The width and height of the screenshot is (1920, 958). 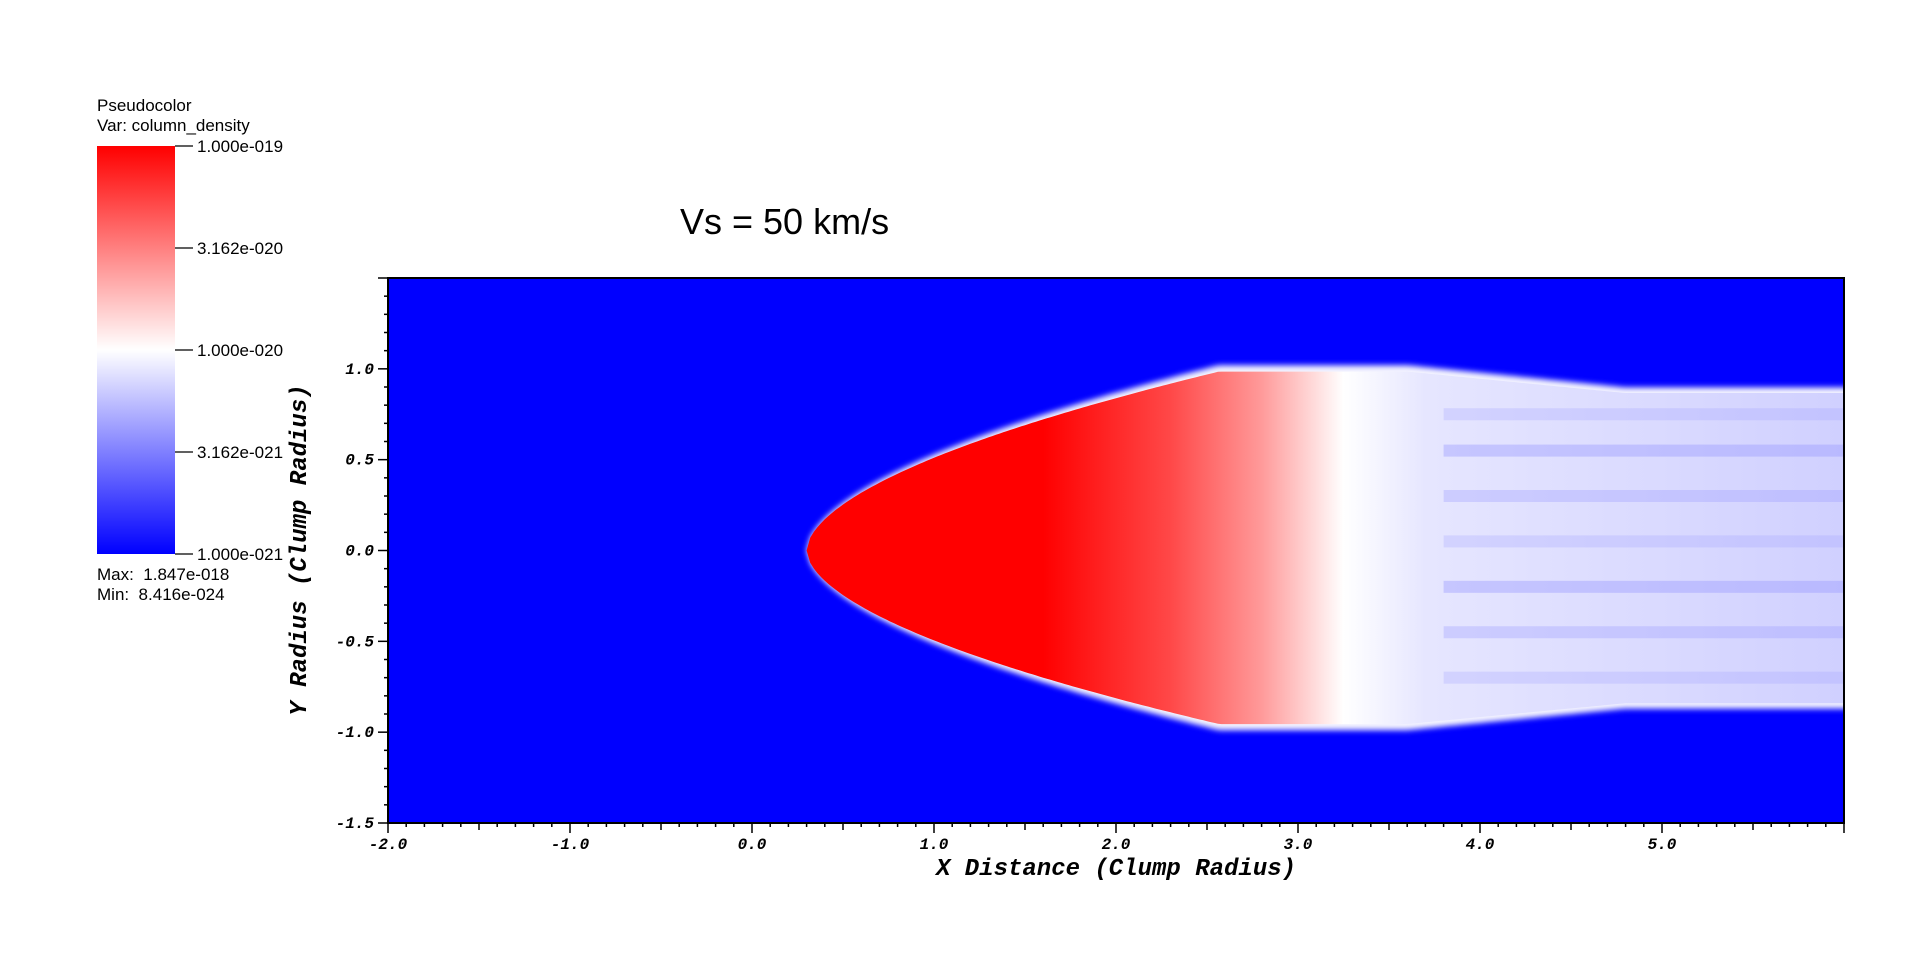 What do you see at coordinates (300, 549) in the screenshot?
I see `y-axis-label: Y Radius (Clump Radius)` at bounding box center [300, 549].